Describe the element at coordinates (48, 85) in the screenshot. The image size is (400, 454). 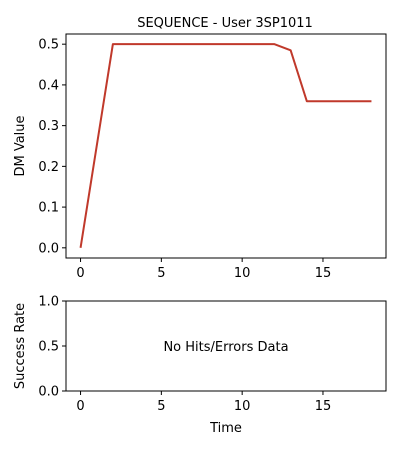
I see `y-tick-label: 0.4` at that location.